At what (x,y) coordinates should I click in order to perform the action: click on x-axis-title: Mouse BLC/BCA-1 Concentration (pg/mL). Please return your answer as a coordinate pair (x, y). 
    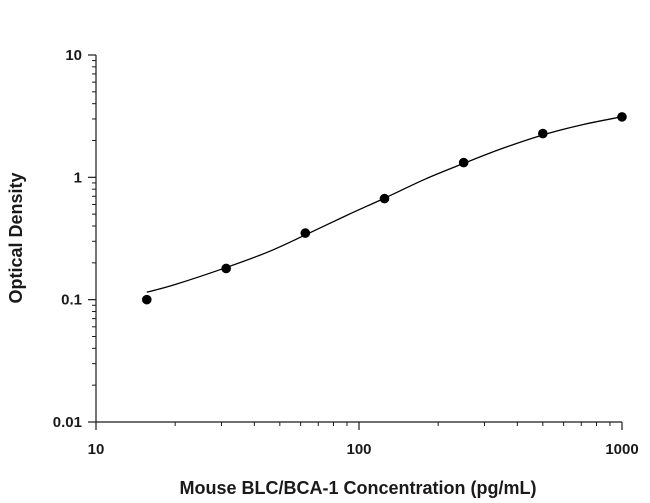
    Looking at the image, I should click on (358, 488).